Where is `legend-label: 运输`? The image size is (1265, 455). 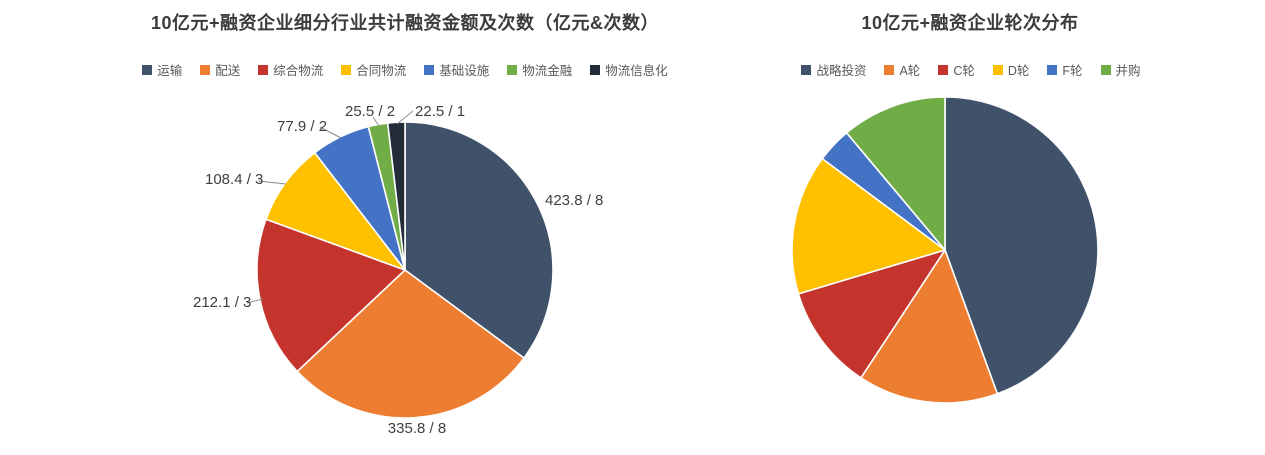
legend-label: 运输 is located at coordinates (170, 71).